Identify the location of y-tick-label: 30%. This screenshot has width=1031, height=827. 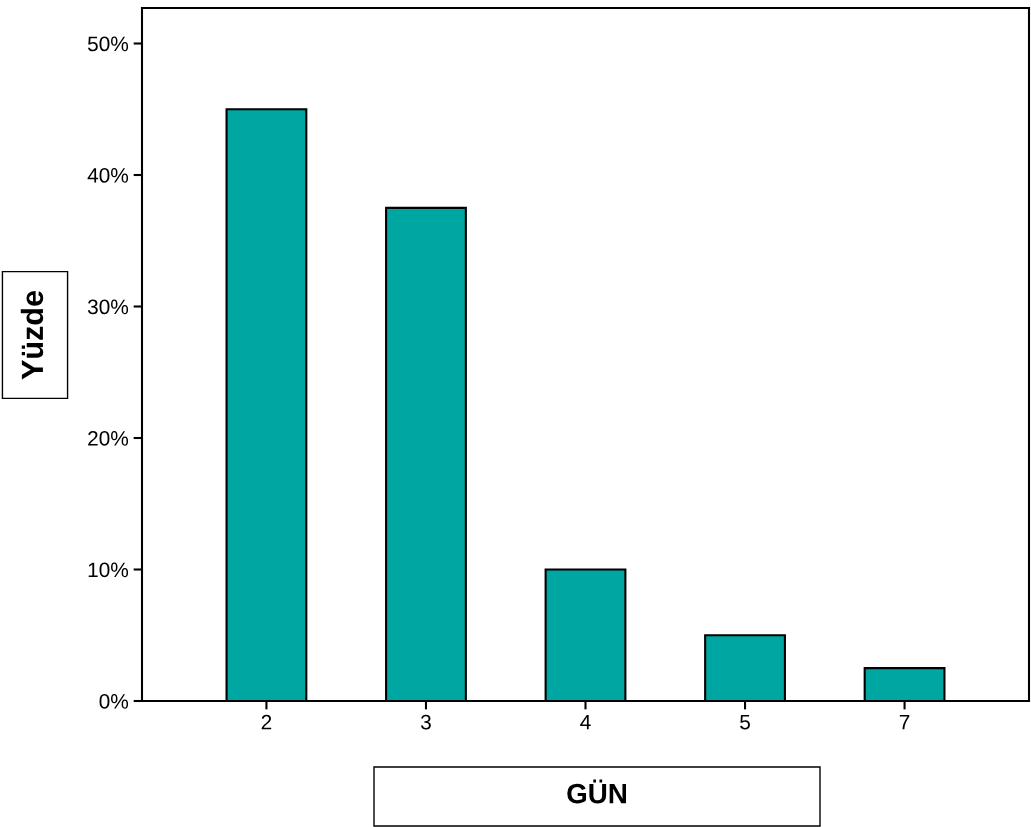
(108, 307).